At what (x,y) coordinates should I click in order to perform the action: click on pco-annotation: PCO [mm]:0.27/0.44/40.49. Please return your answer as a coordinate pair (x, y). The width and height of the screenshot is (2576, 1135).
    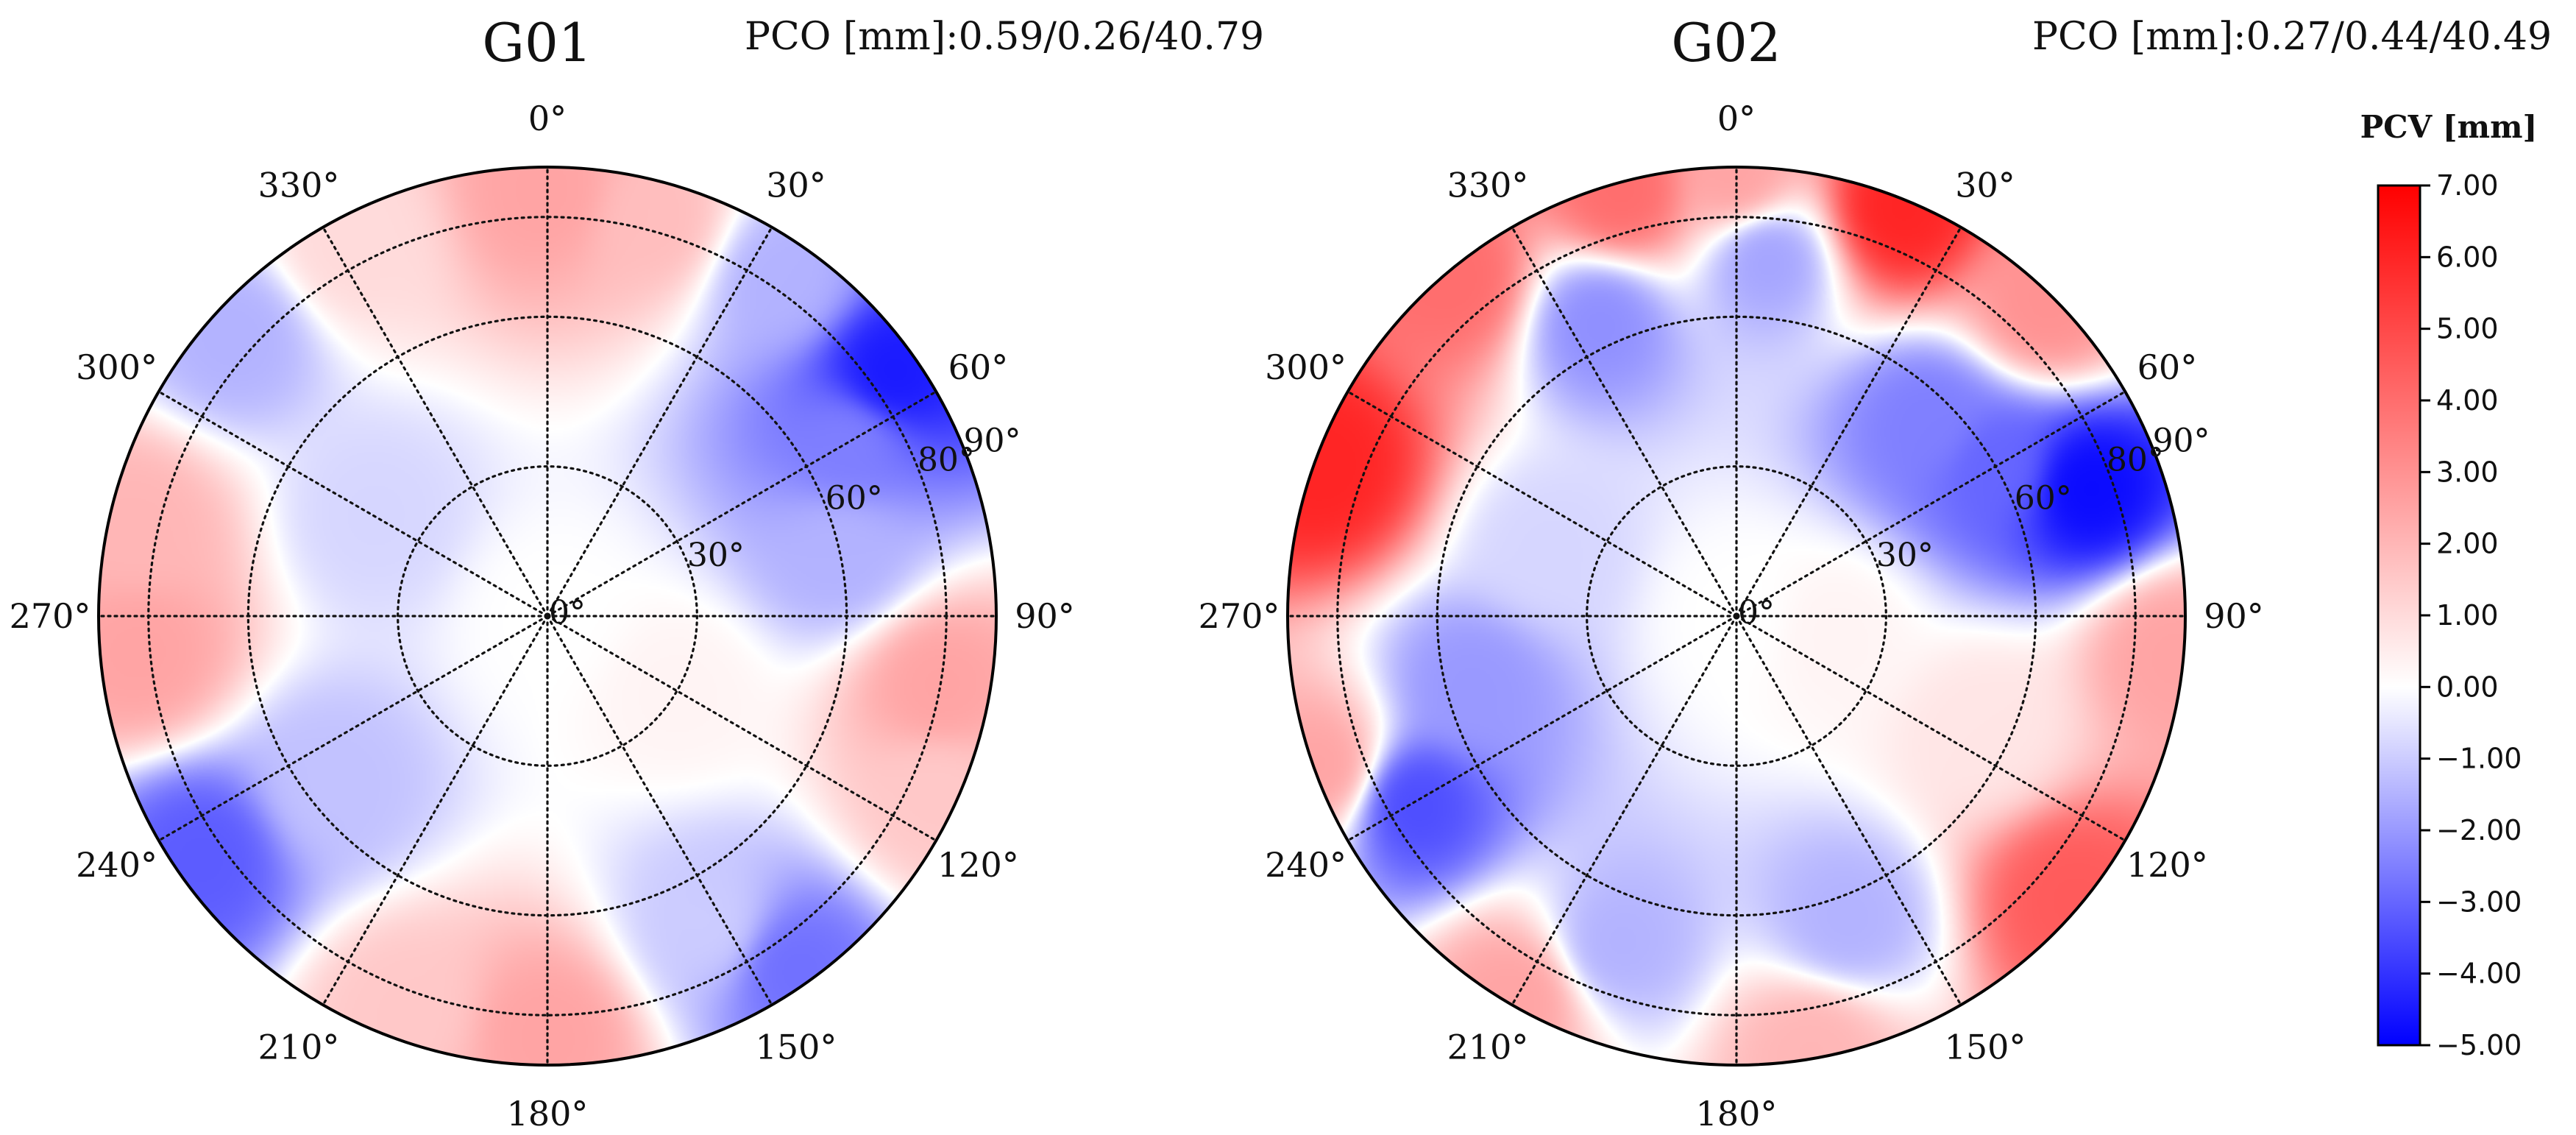
    Looking at the image, I should click on (2292, 37).